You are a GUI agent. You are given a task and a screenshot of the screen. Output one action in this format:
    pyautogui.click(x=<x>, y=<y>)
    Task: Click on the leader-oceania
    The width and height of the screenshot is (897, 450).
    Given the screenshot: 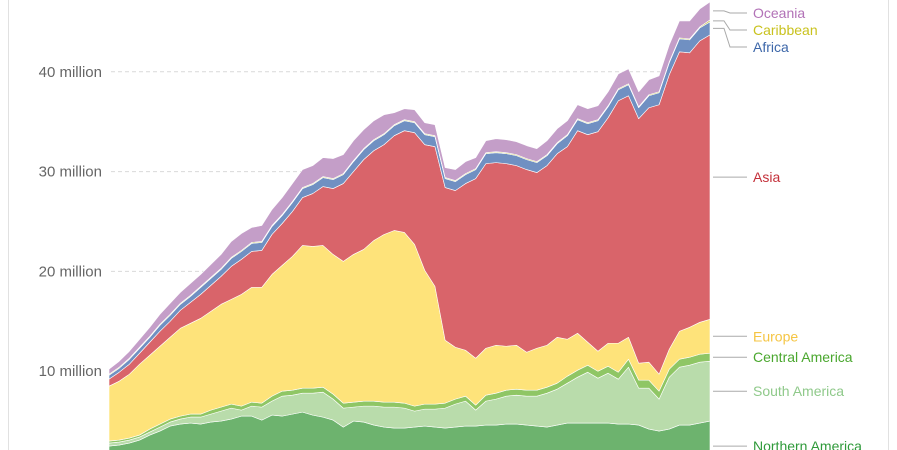 What is the action you would take?
    pyautogui.click(x=730, y=12)
    